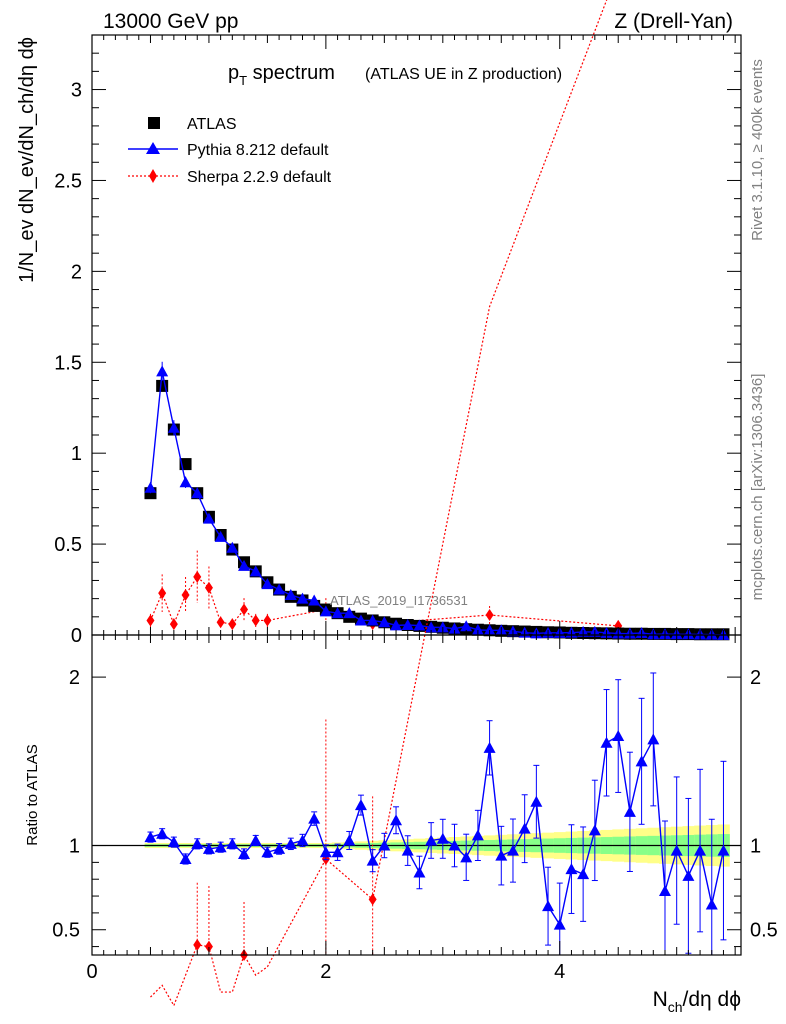 The height and width of the screenshot is (1024, 786). I want to click on y-tick-label: 2.5, so click(68, 181).